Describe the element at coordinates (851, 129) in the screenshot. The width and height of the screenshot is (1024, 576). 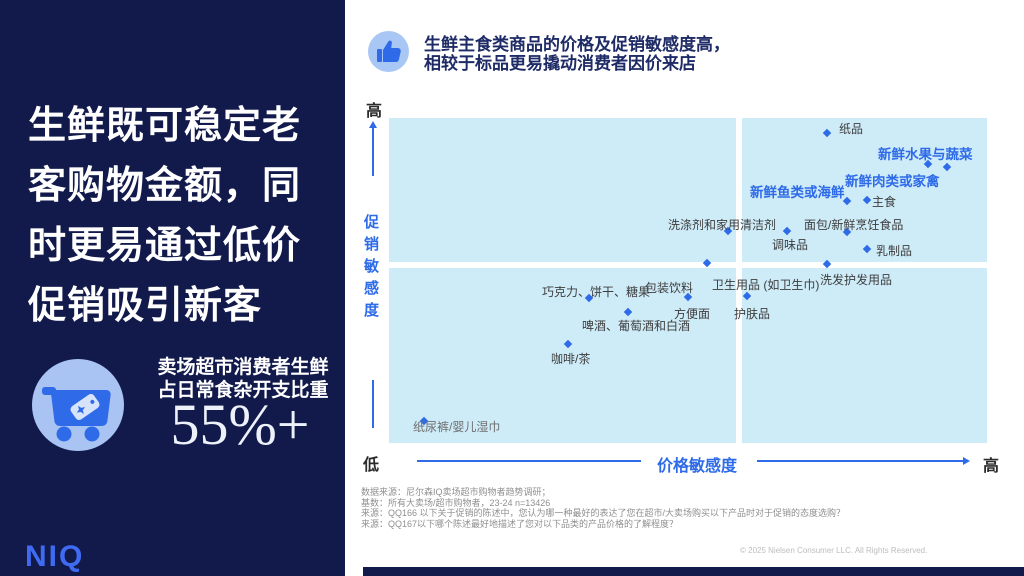
I see `scatter-point-label: 纸品` at that location.